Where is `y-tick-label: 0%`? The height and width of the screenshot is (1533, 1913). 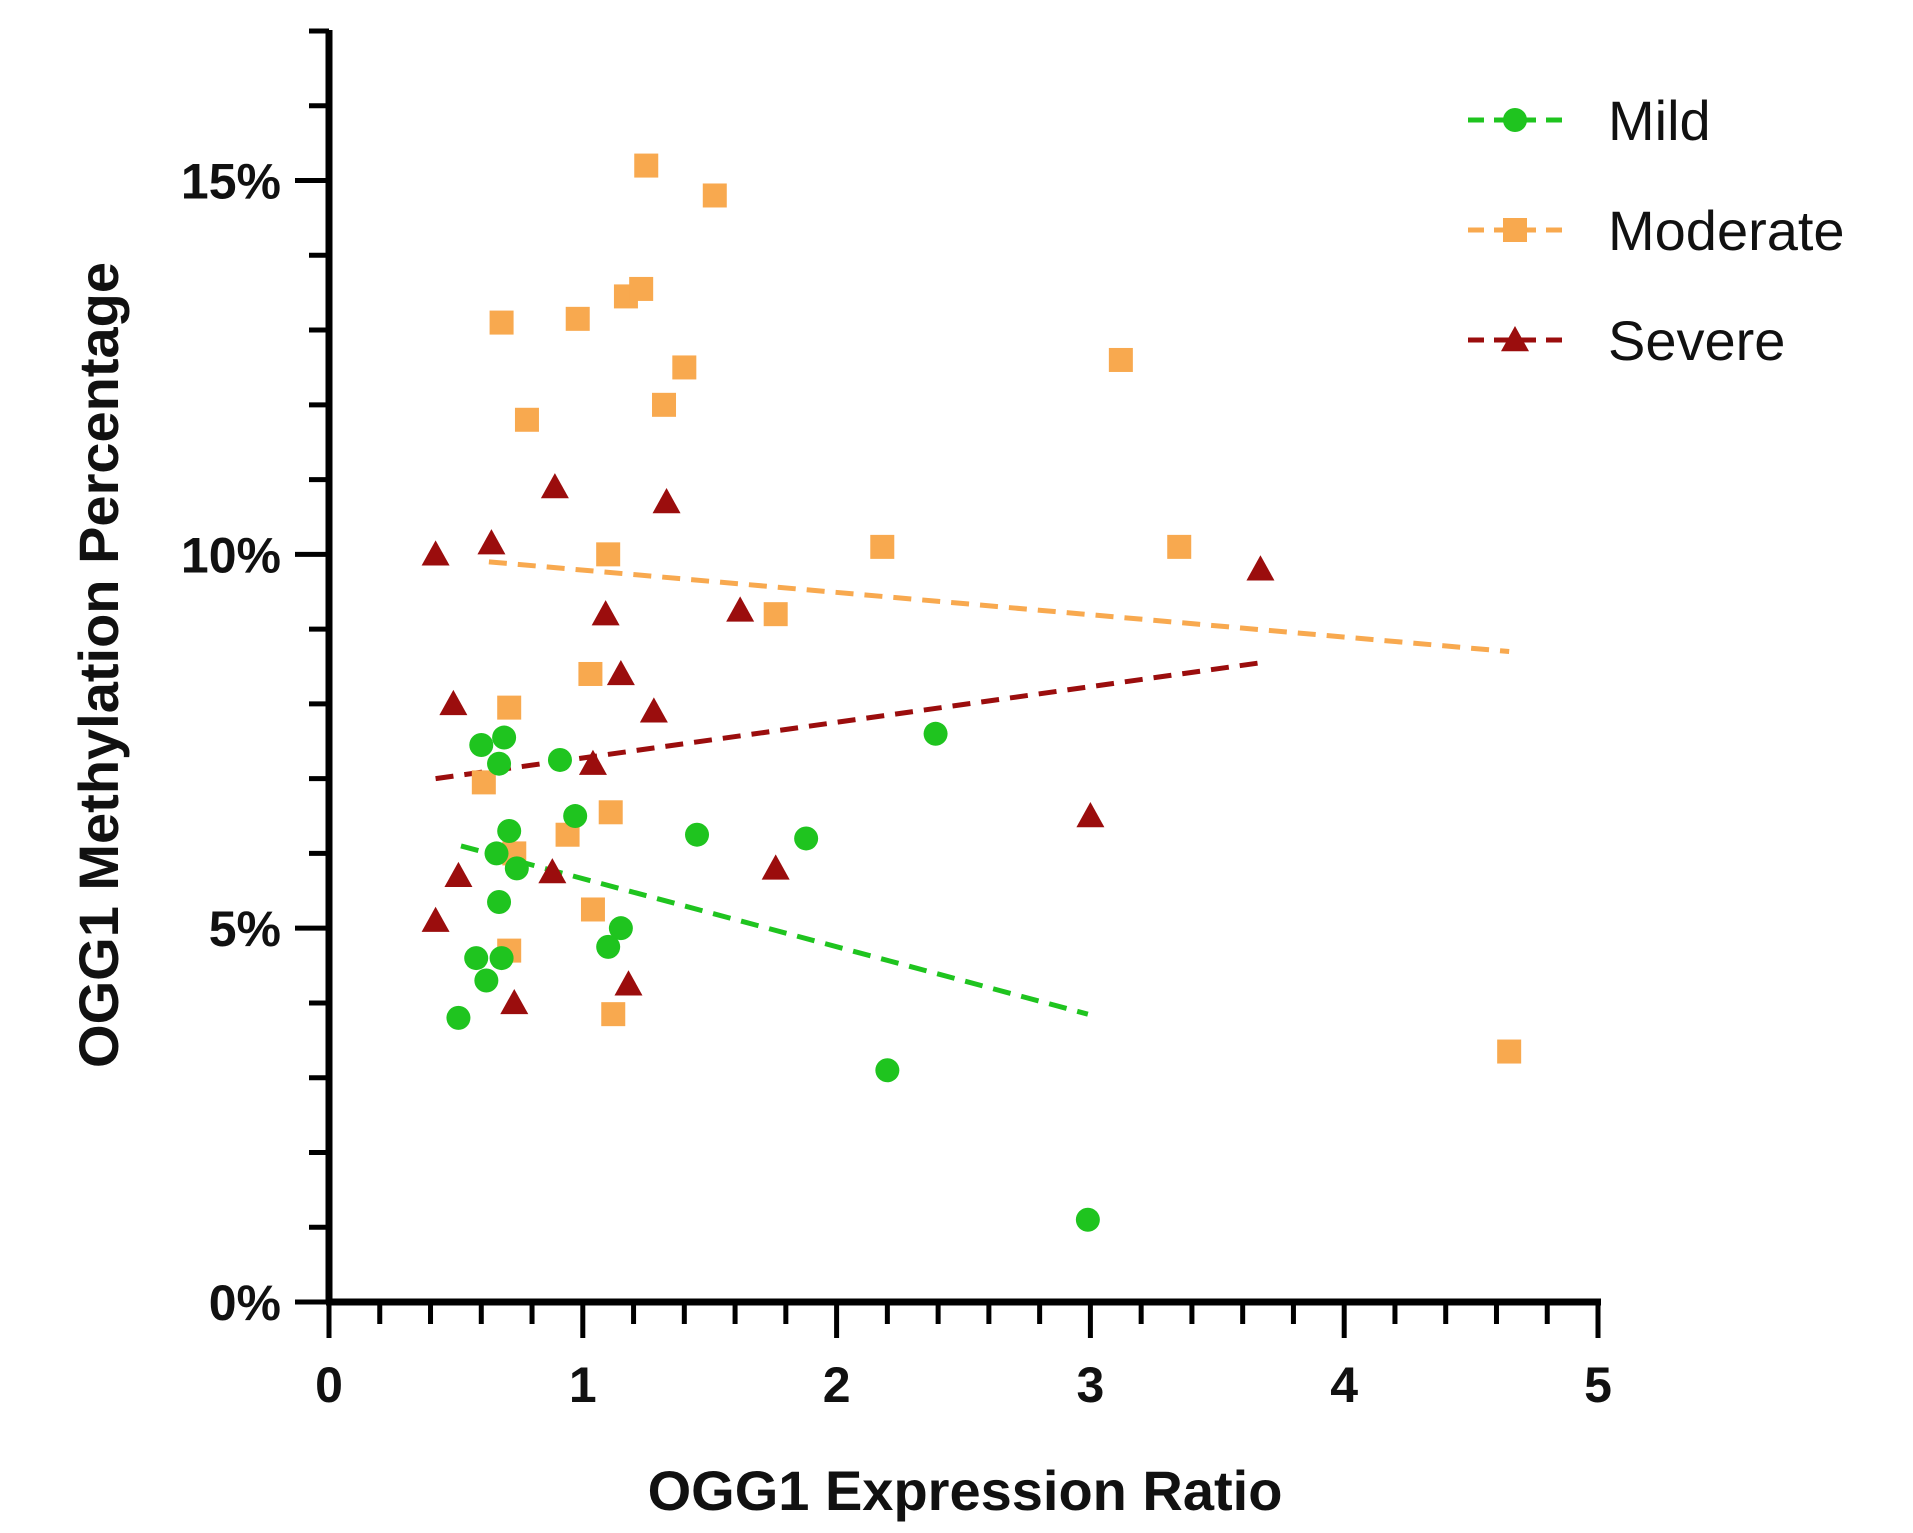
y-tick-label: 0% is located at coordinates (245, 1303).